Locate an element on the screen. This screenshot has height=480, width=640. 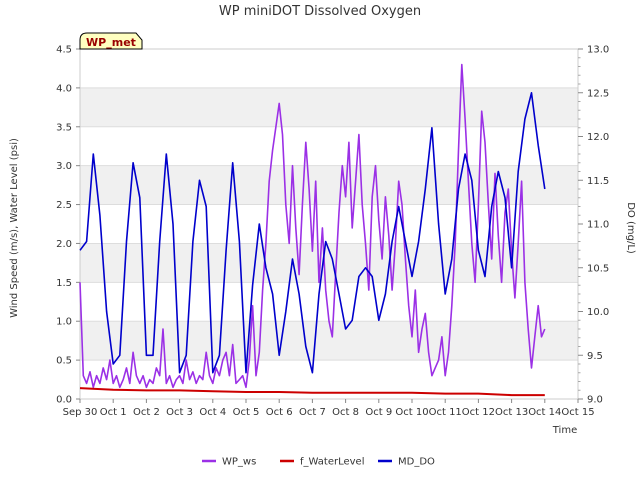
left-y-axis-ticks: 0.0 0.5 1.0 1.5 2.0 2.5 3.0 3.5 4.0 4.5 is located at coordinates (68, 225).